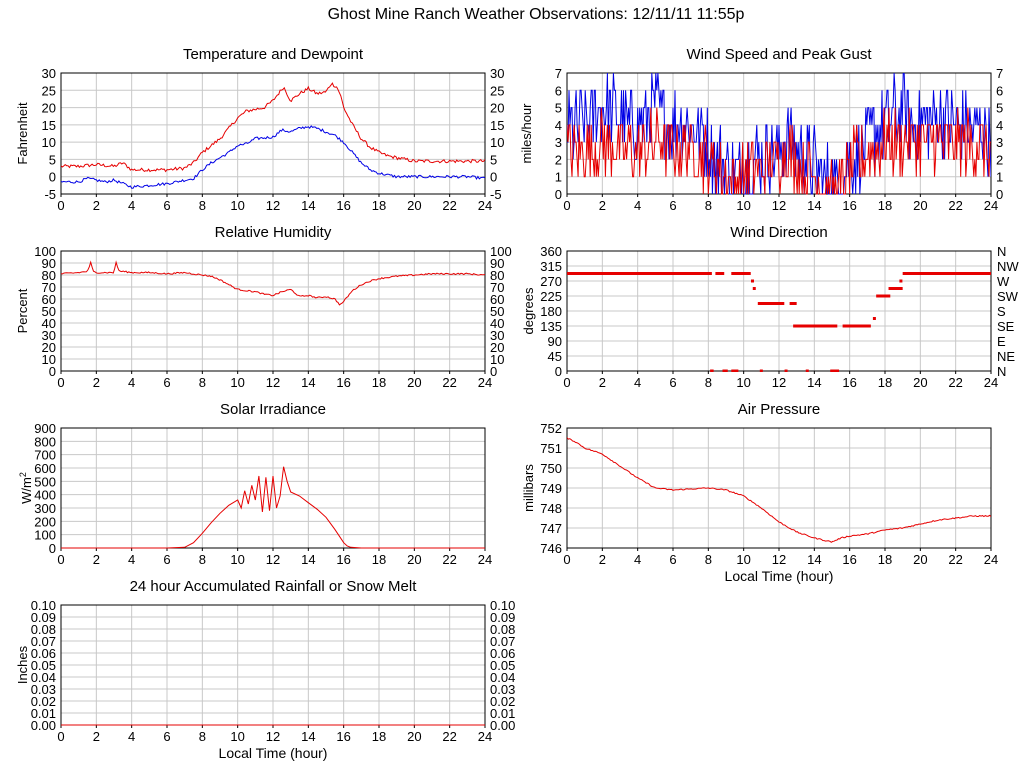  What do you see at coordinates (49, 263) in the screenshot?
I see `y-tick-label: 90` at bounding box center [49, 263].